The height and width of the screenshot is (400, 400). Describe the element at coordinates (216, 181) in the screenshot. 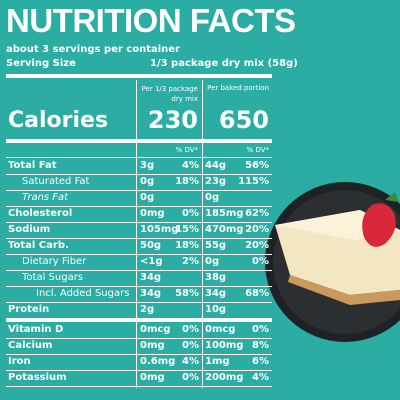

I see `amount: 23g` at that location.